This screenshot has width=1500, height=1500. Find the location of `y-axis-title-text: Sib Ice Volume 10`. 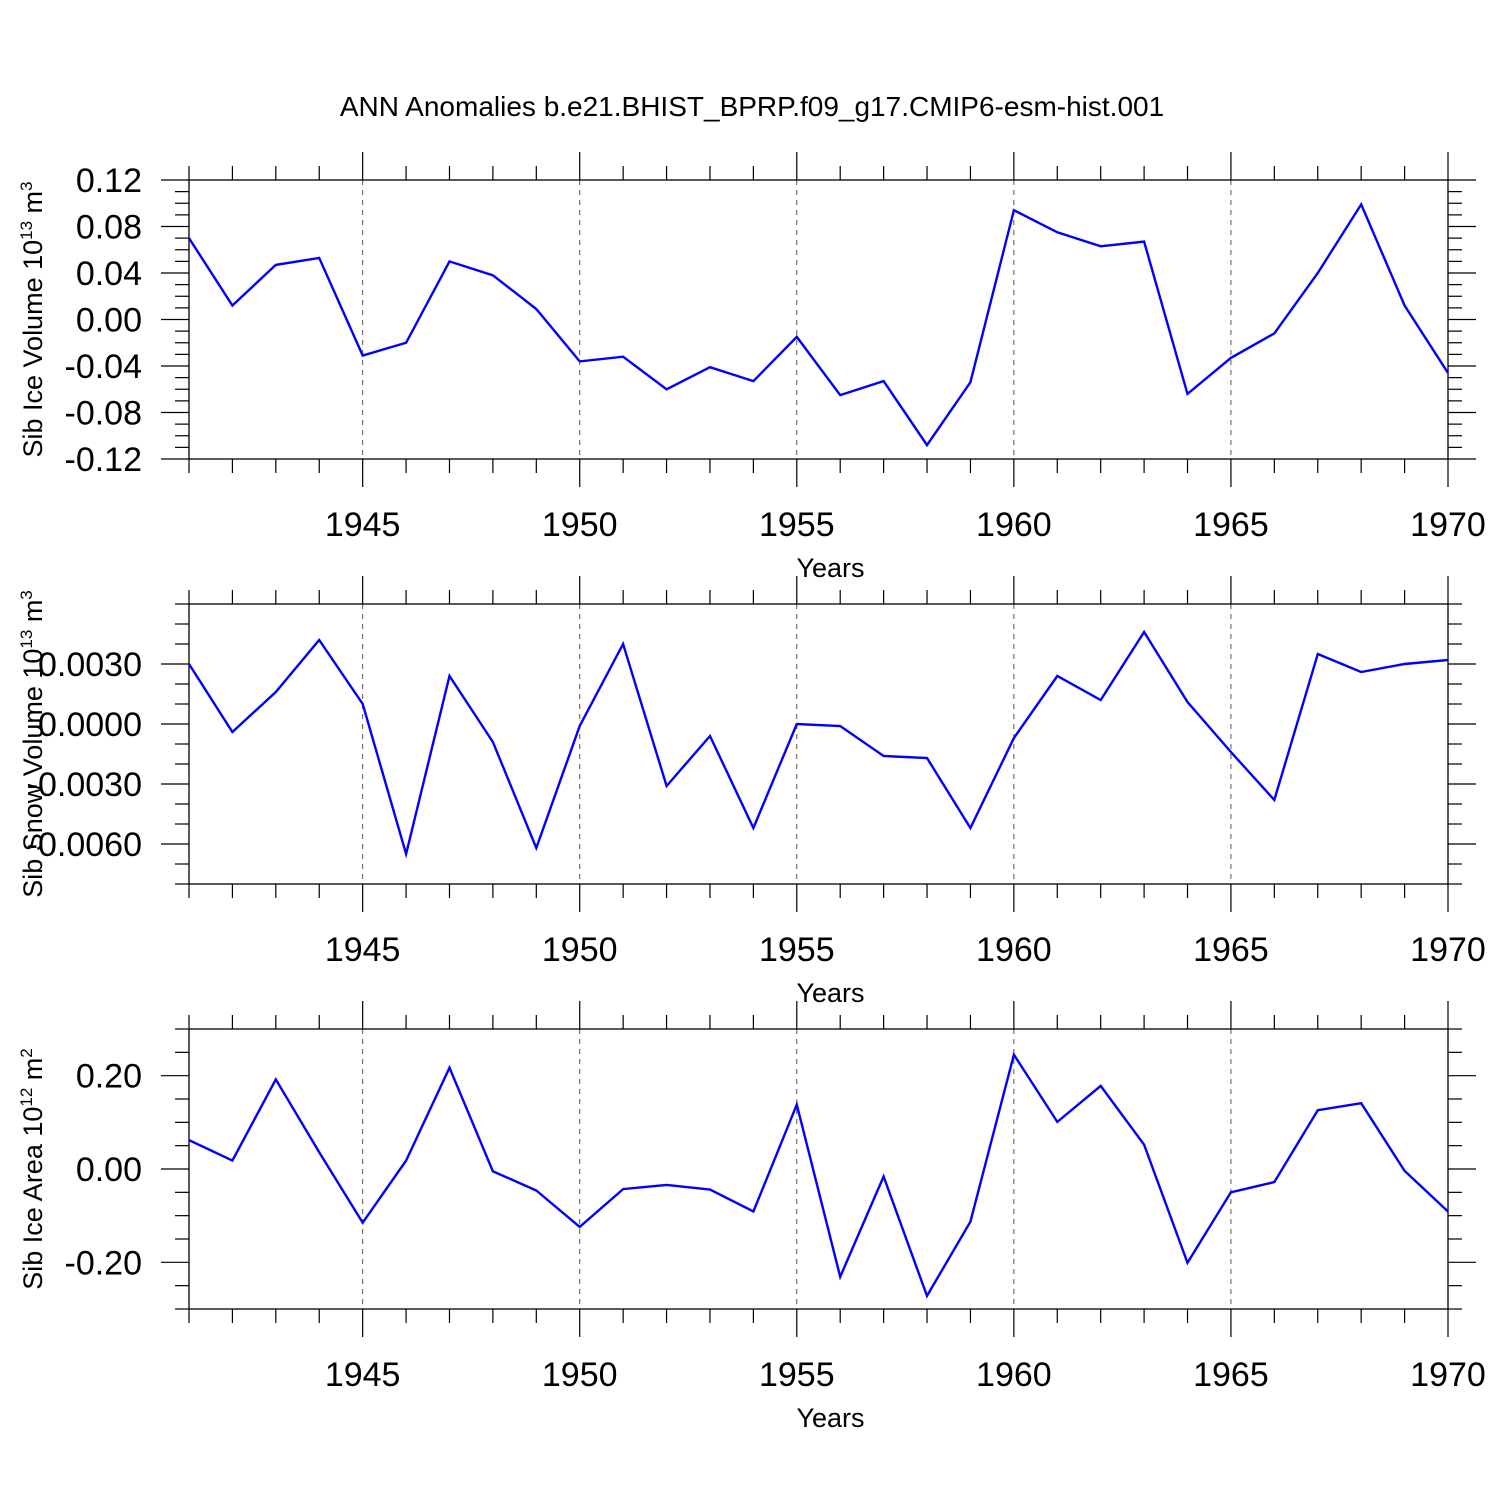

y-axis-title-text: Sib Ice Volume 10 is located at coordinates (33, 349).